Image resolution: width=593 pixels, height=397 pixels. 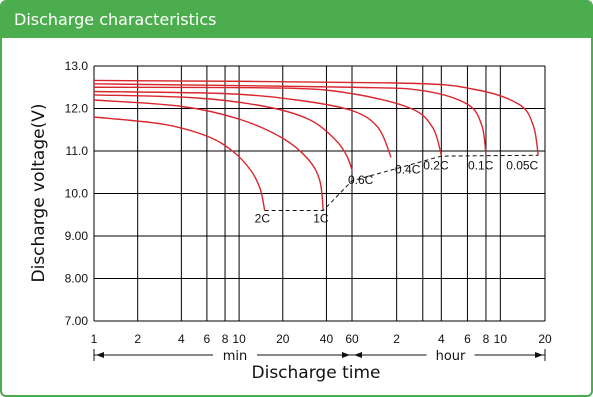 I want to click on y-tick-label: 9.00, so click(x=77, y=236).